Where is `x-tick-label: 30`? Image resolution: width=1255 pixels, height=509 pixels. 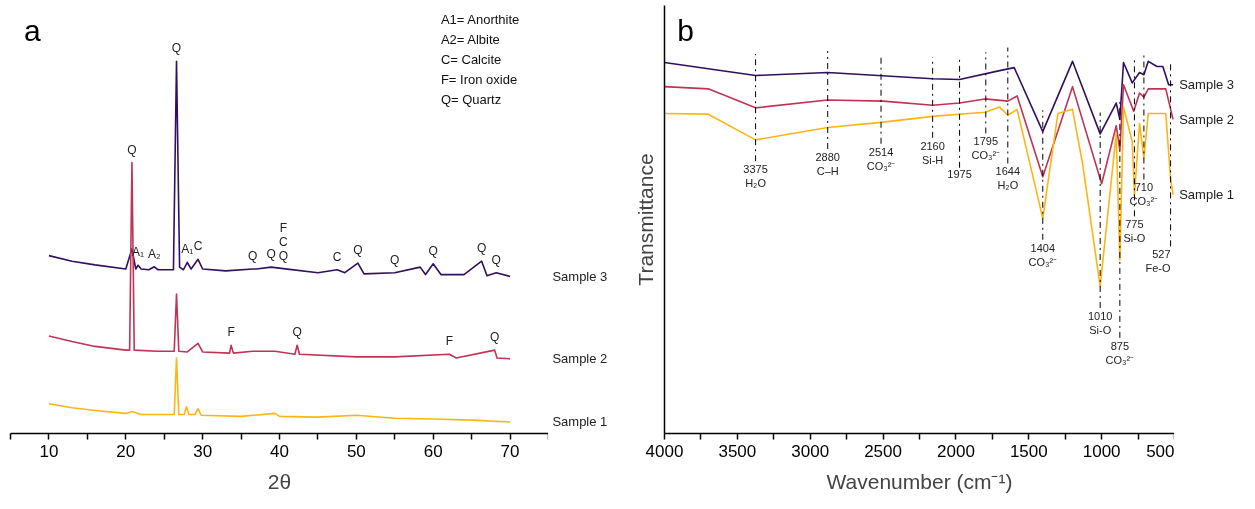 x-tick-label: 30 is located at coordinates (203, 451).